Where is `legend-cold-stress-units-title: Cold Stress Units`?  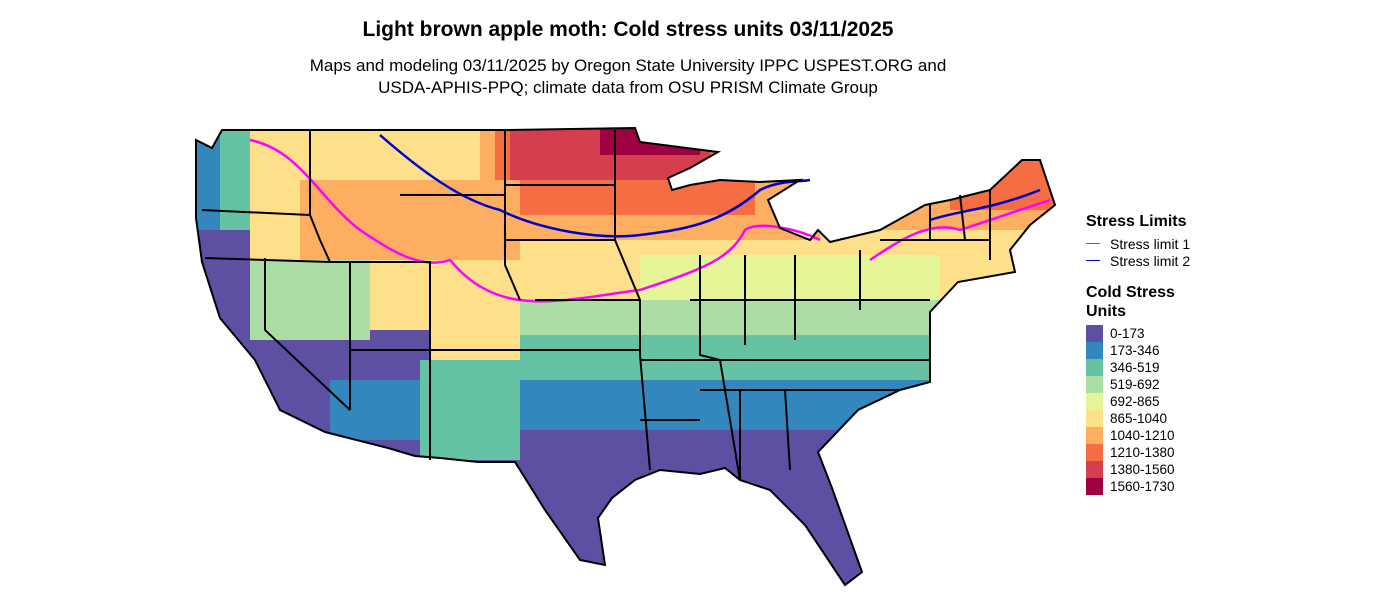 legend-cold-stress-units-title: Cold Stress Units is located at coordinates (1130, 302).